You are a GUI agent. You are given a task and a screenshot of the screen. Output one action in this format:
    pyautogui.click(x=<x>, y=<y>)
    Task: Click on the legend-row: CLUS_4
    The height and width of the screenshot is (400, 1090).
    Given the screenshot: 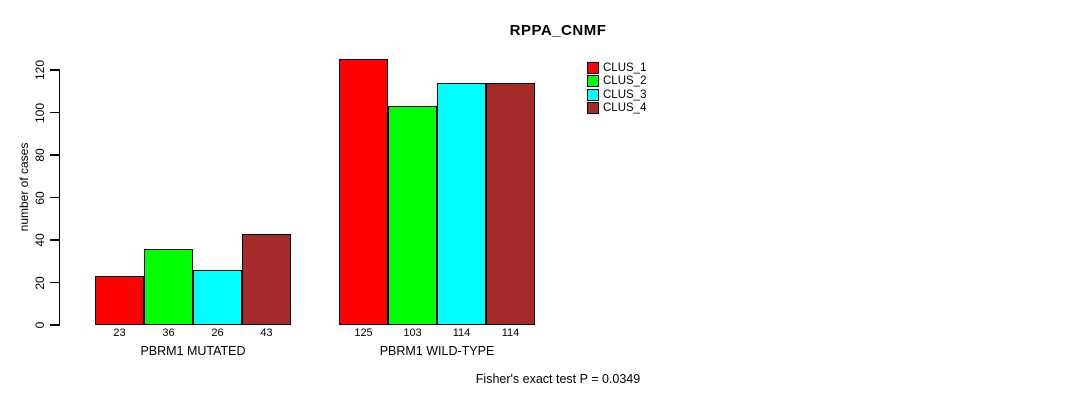 What is the action you would take?
    pyautogui.click(x=616, y=109)
    